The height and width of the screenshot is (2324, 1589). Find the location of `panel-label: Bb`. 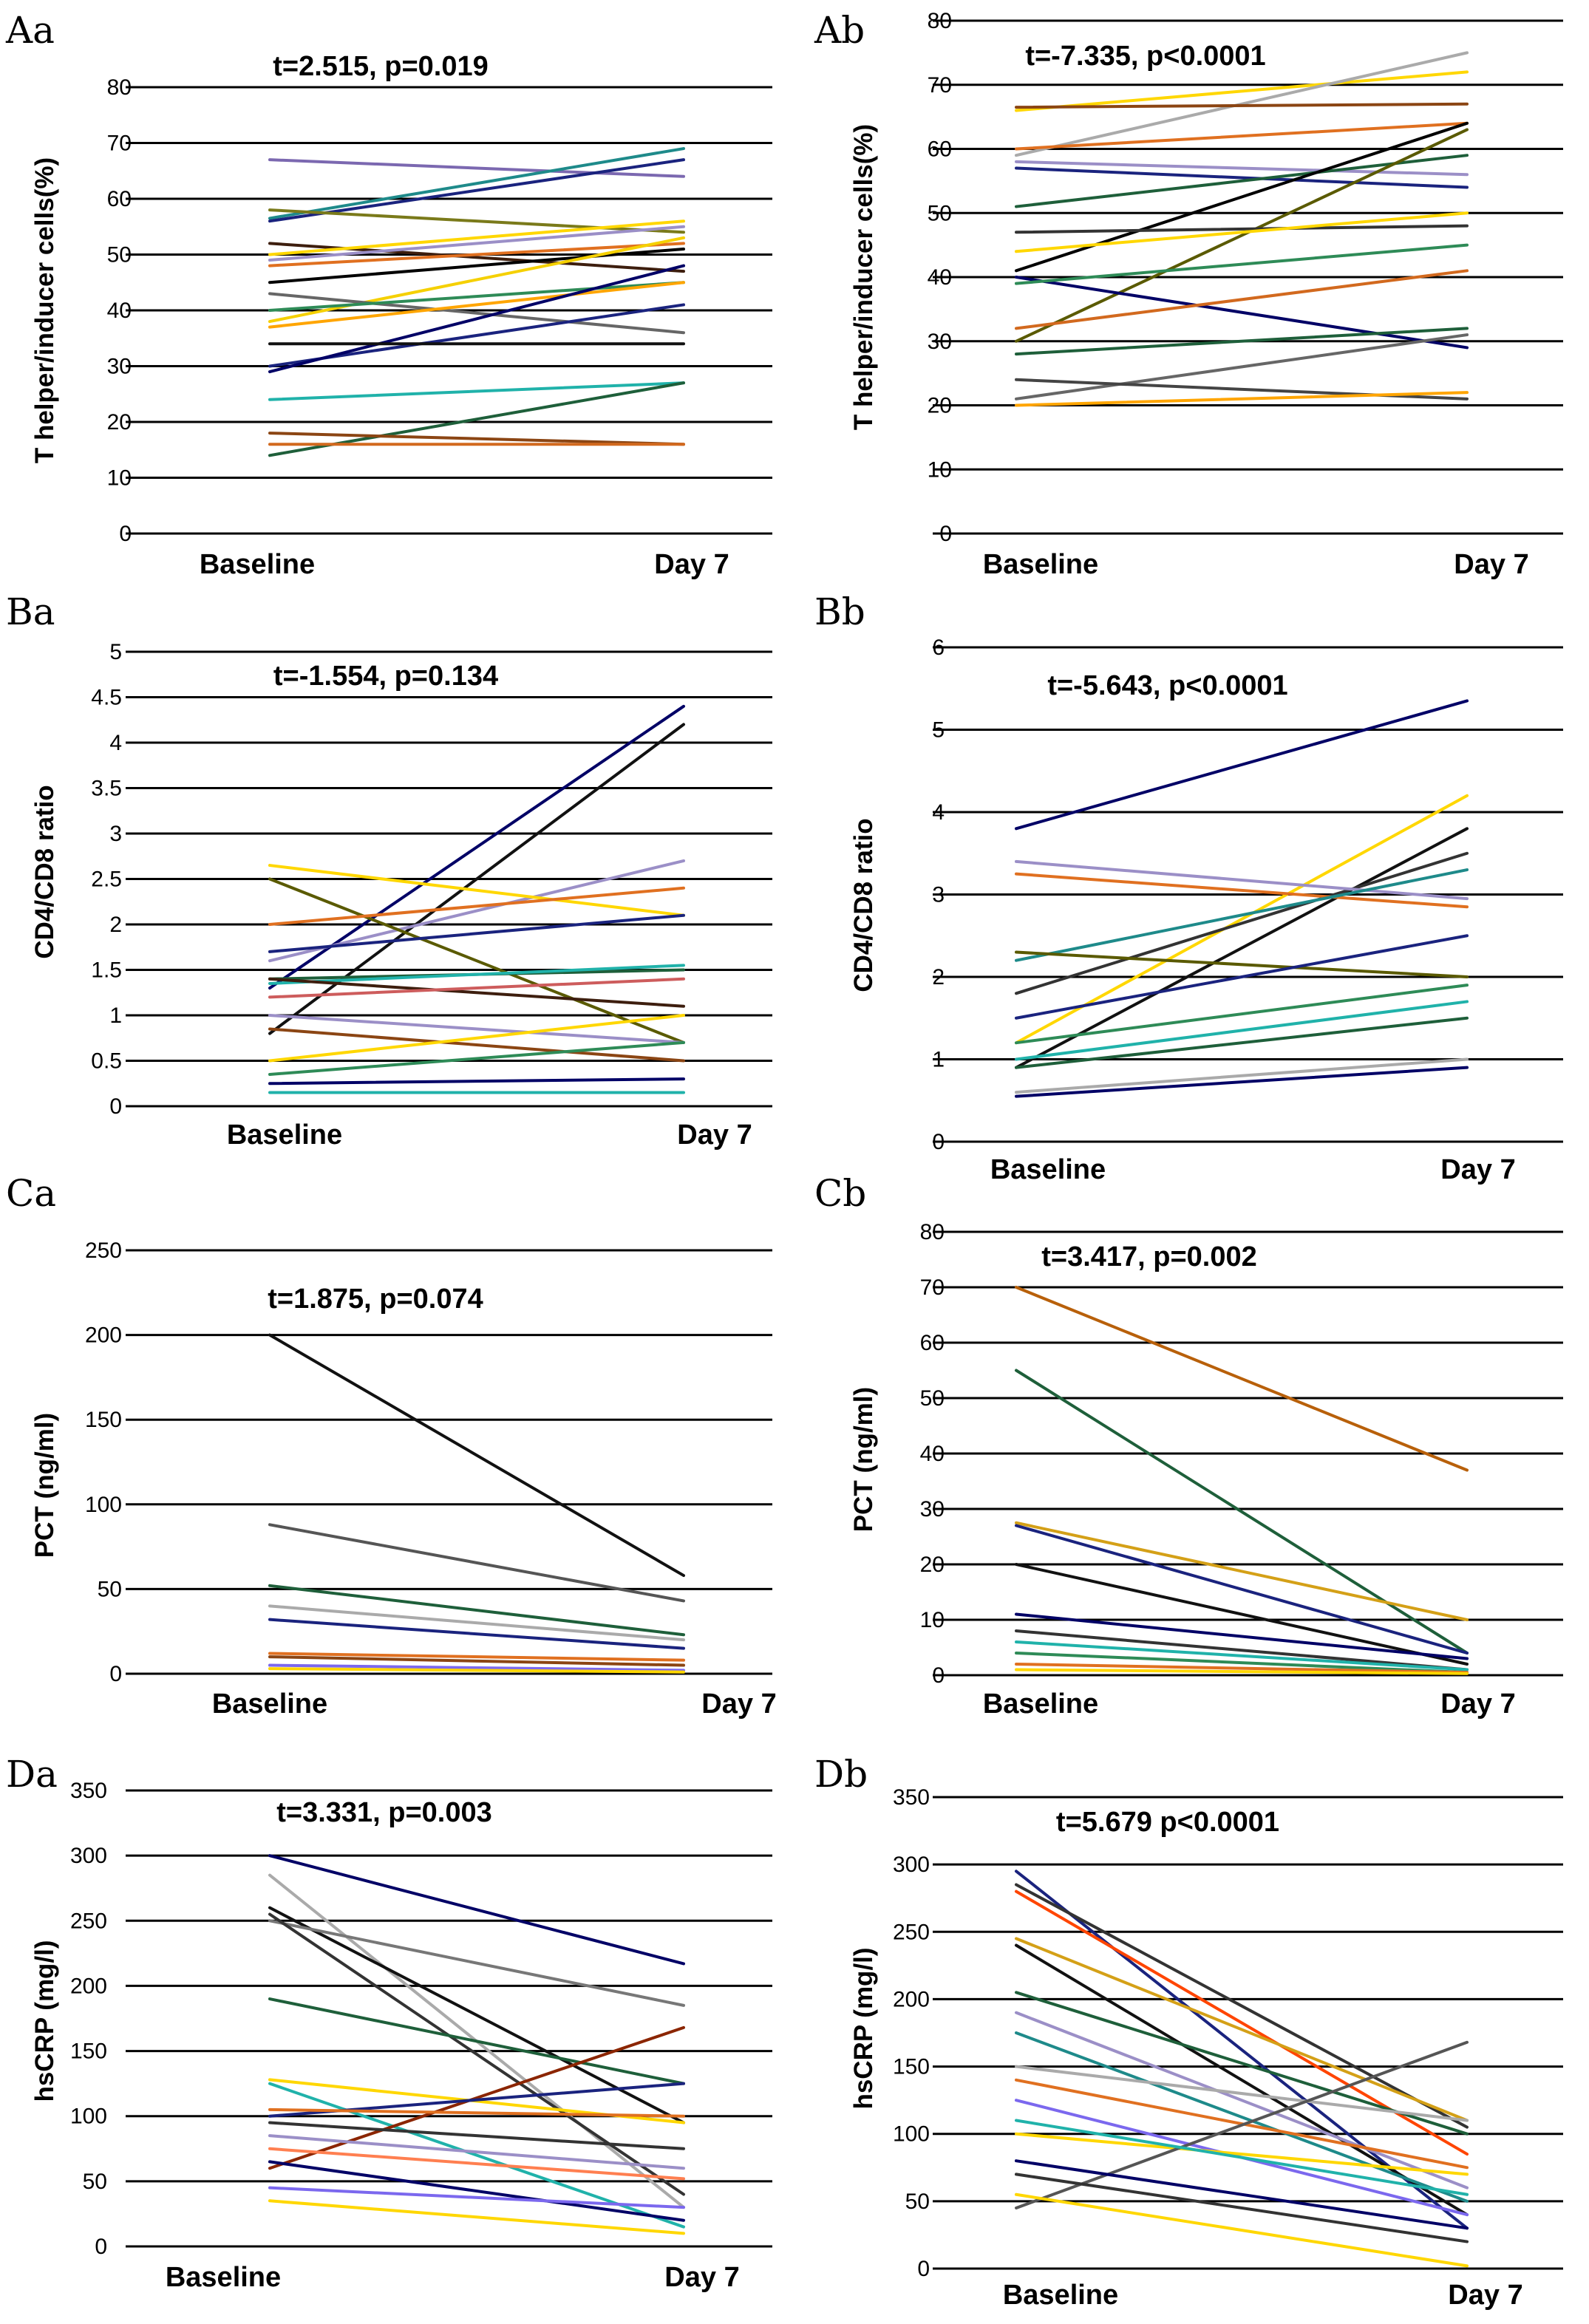

panel-label: Bb is located at coordinates (840, 611).